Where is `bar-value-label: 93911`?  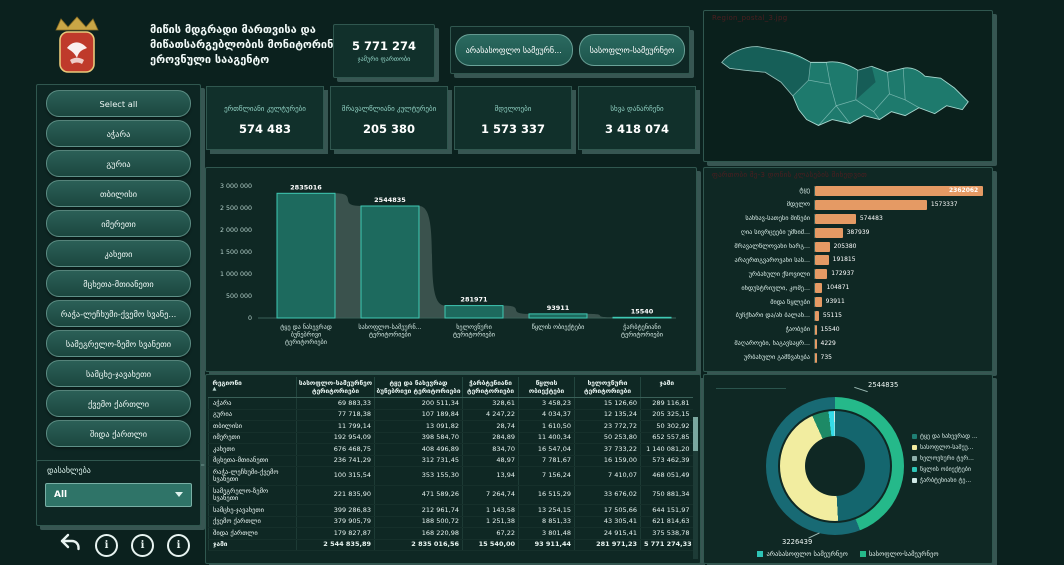
bar-value-label: 93911 is located at coordinates (558, 308).